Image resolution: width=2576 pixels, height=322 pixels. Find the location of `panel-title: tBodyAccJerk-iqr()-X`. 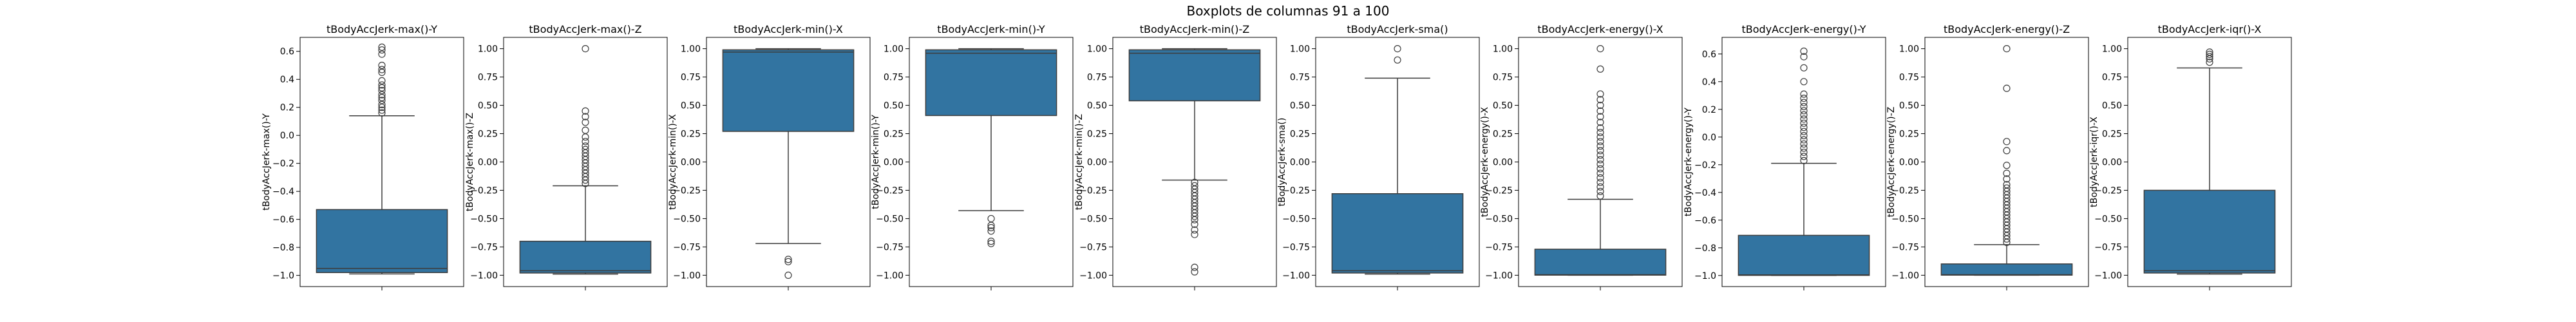

panel-title: tBodyAccJerk-iqr()-X is located at coordinates (2210, 29).